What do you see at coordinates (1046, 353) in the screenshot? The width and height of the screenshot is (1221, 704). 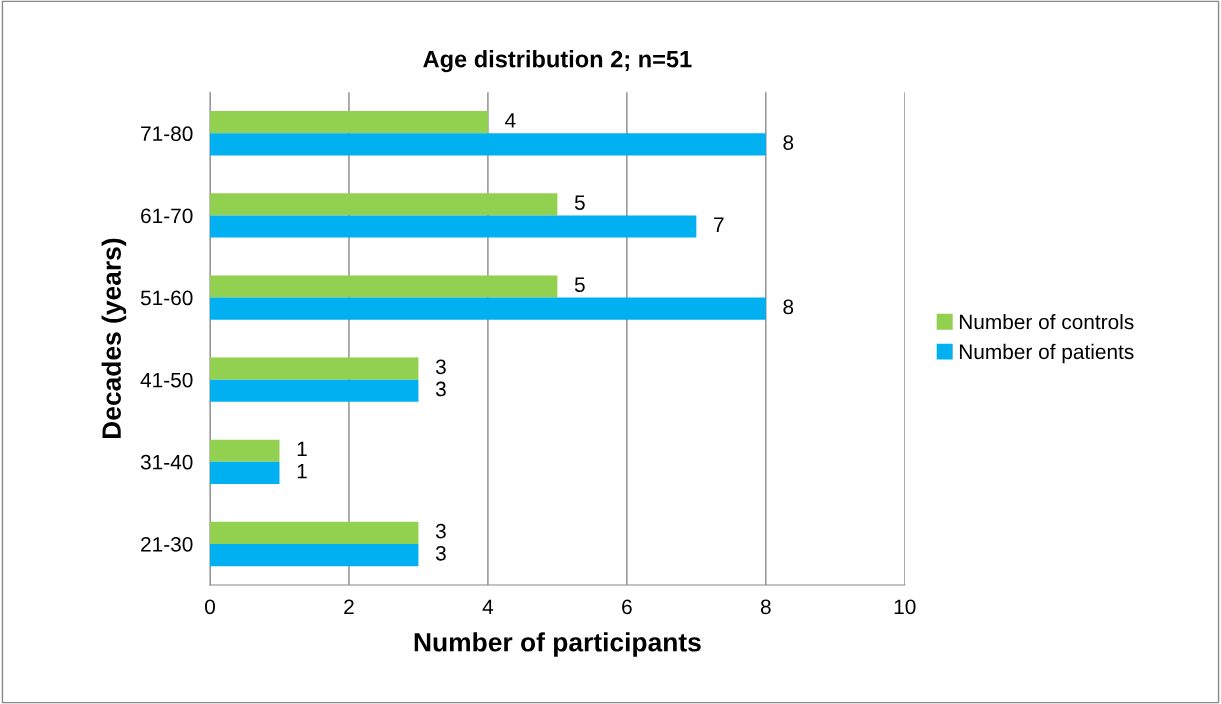 I see `legend-label: Number of patients` at bounding box center [1046, 353].